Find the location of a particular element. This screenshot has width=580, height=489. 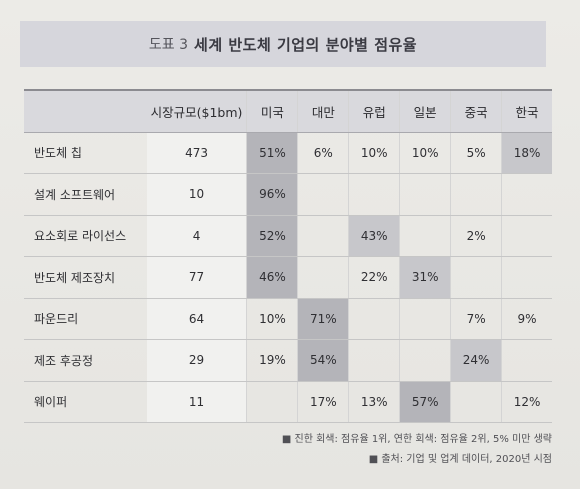

header-cell-country: 일본 is located at coordinates (425, 111).